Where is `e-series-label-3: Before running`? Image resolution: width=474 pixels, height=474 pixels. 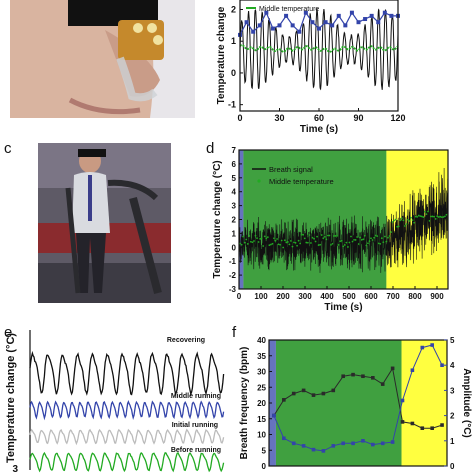 e-series-label-3: Before running is located at coordinates (196, 450).